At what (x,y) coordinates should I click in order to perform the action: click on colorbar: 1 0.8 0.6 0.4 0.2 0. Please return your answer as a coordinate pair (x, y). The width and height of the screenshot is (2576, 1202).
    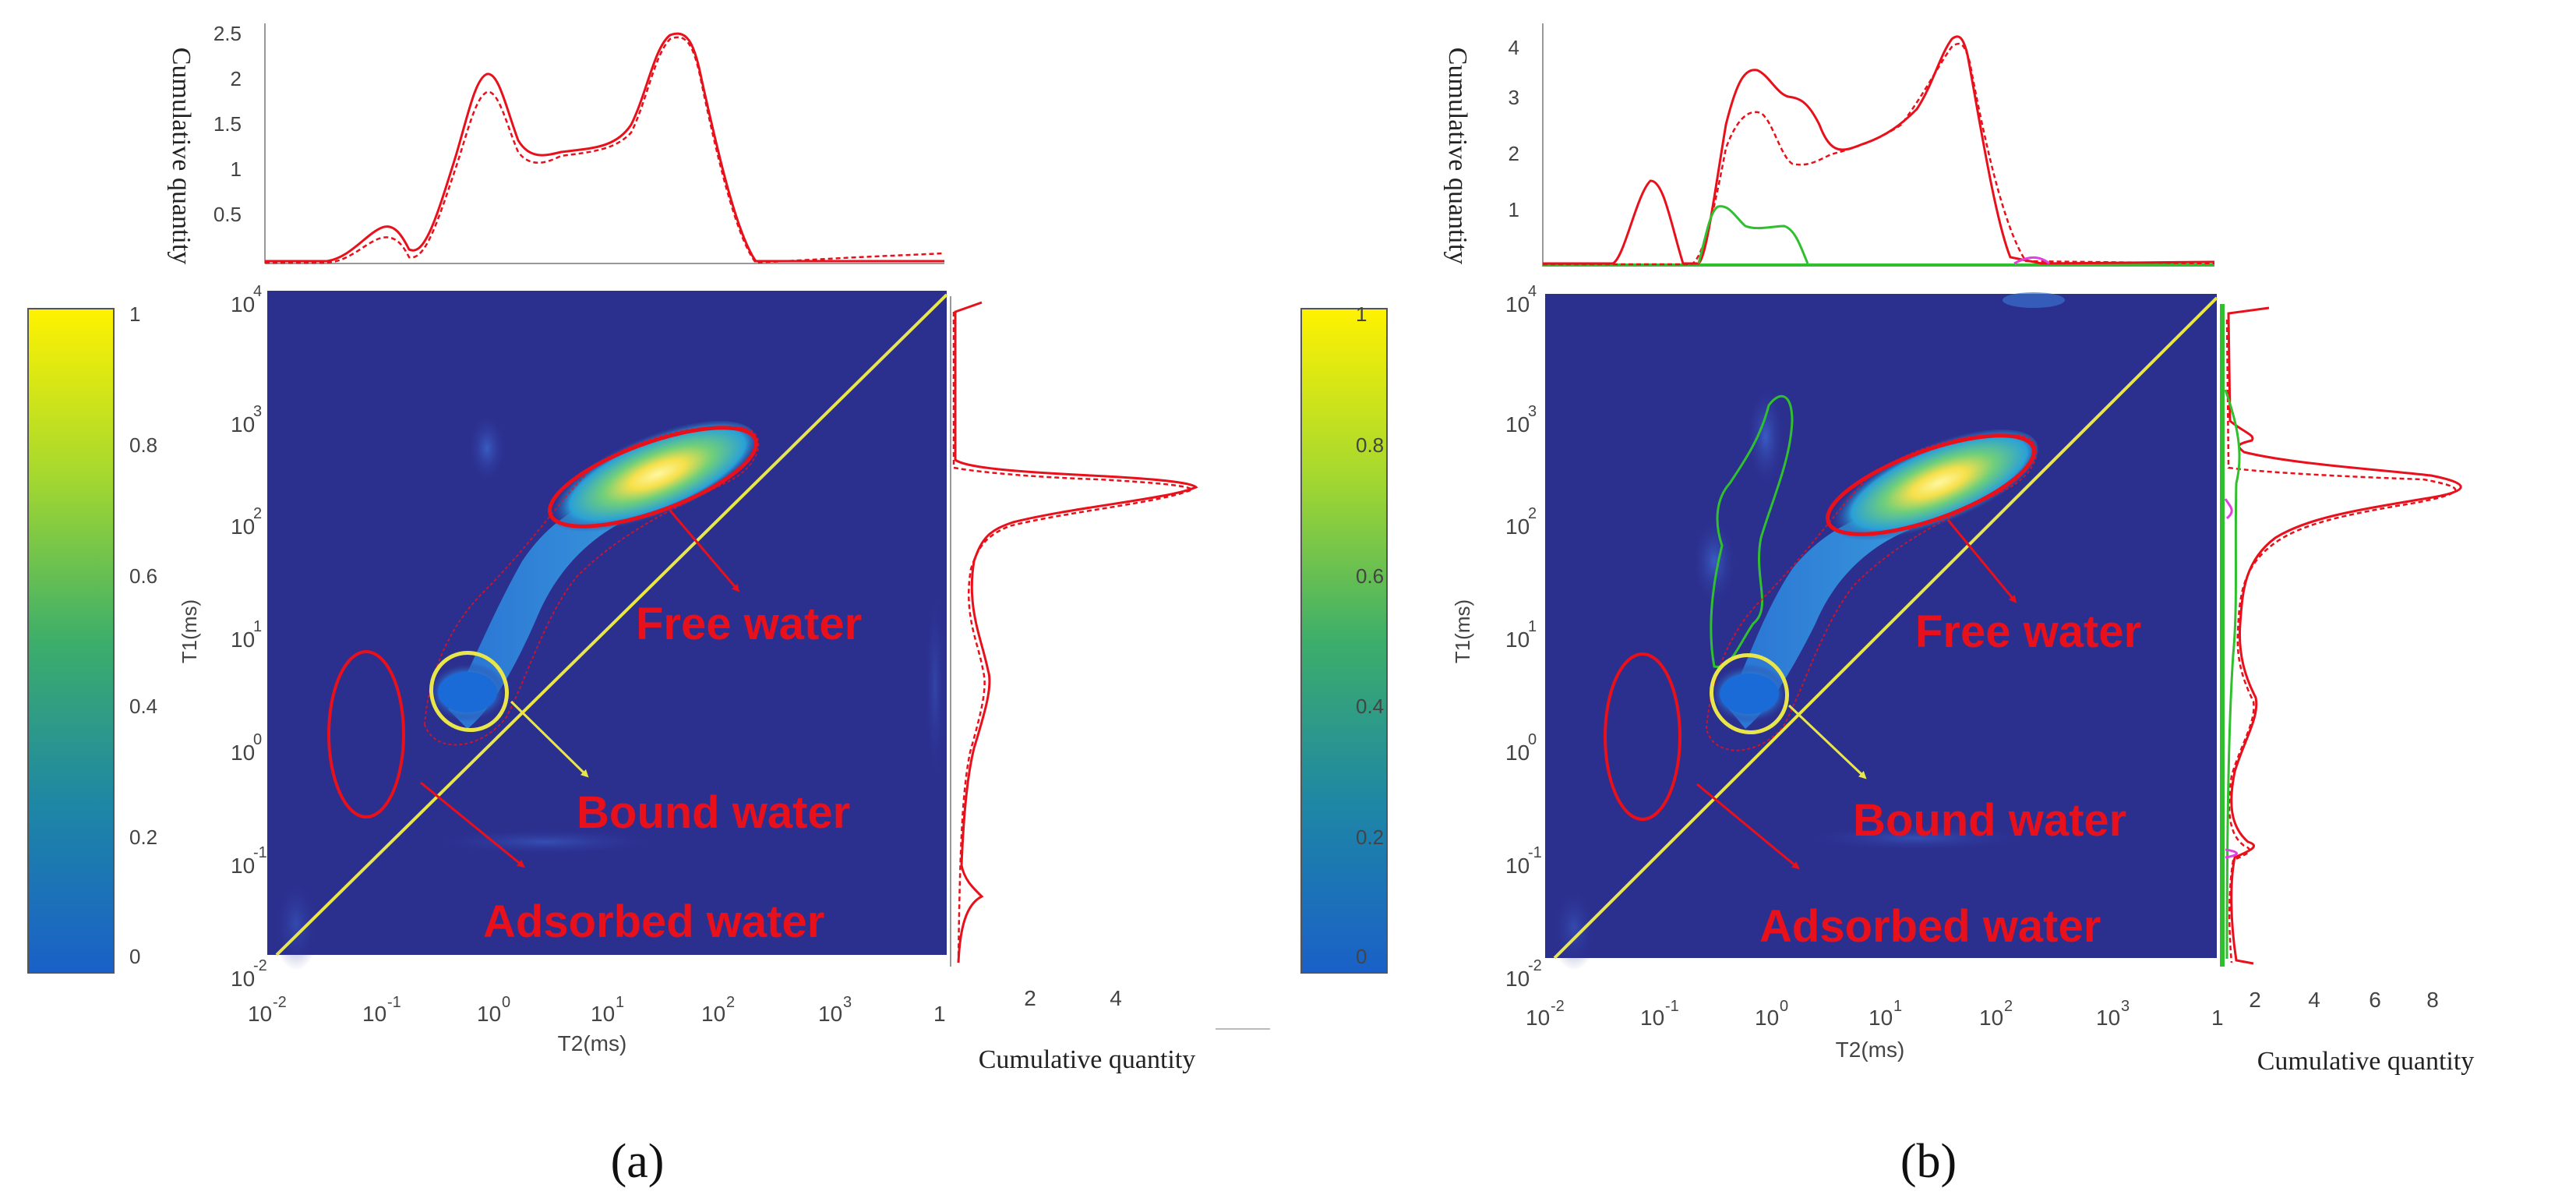
    Looking at the image, I should click on (1344, 638).